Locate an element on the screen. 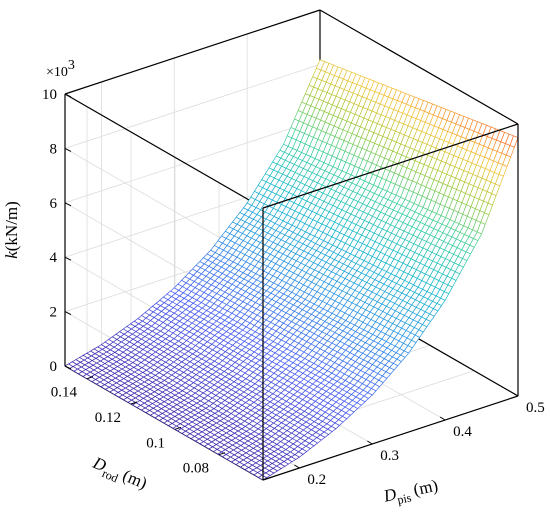  y-tick-label: 0.14 is located at coordinates (64, 393).